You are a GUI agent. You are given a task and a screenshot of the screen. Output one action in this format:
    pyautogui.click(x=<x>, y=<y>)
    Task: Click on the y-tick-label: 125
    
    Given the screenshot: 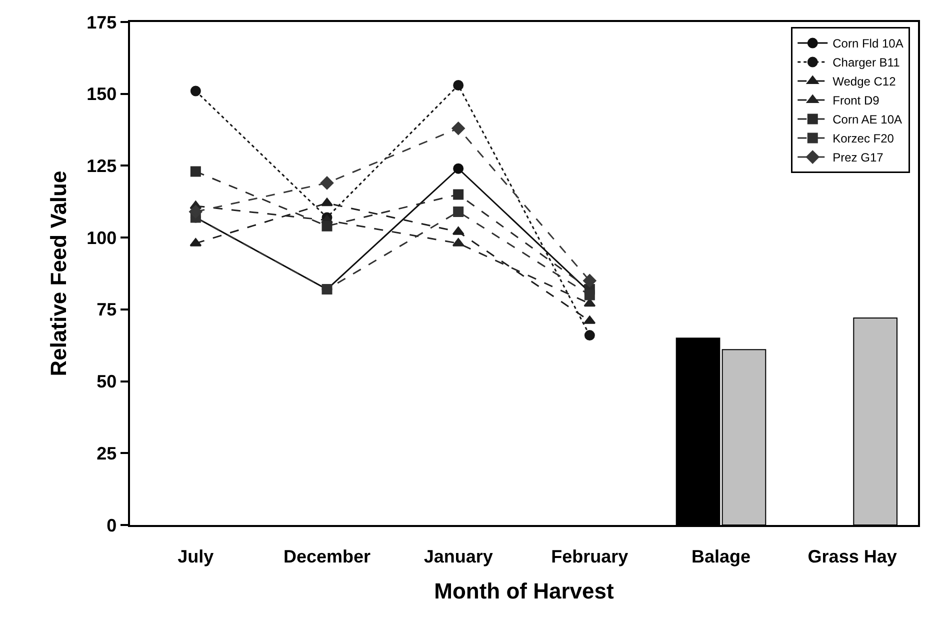 What is the action you would take?
    pyautogui.click(x=101, y=166)
    